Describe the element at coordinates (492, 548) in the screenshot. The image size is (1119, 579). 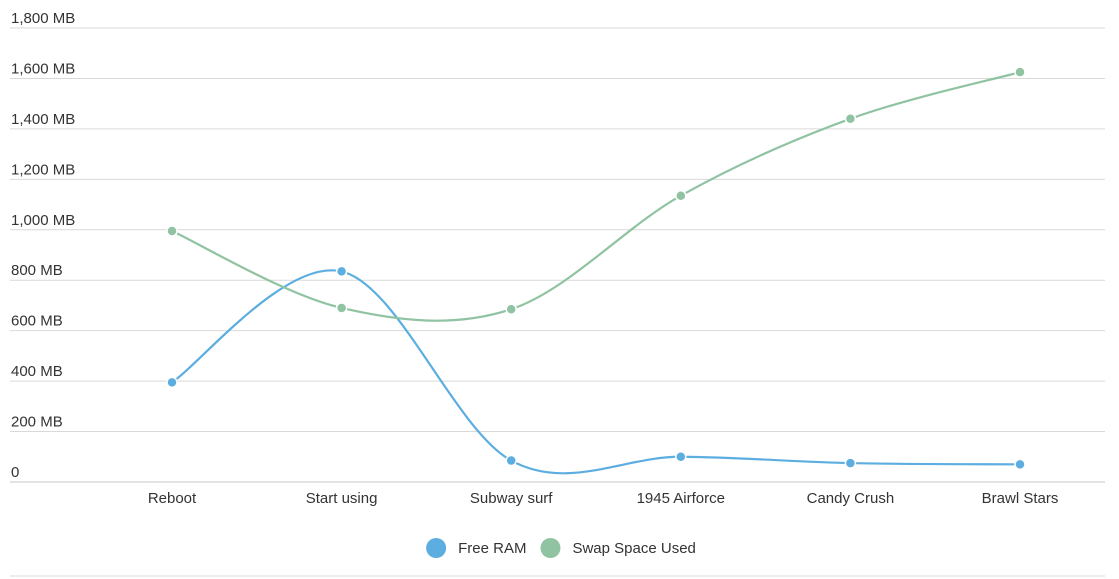
I see `legend-label-free-ram: Free RAM` at that location.